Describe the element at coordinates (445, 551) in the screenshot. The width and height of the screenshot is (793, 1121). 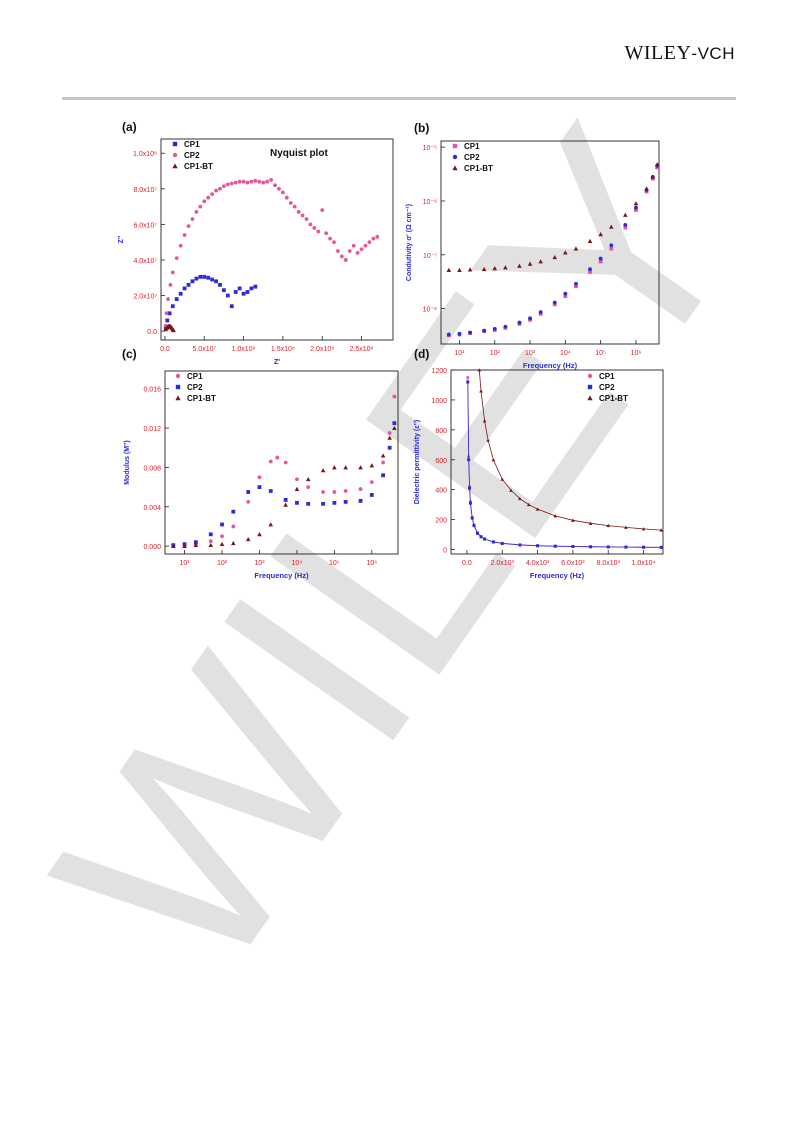
I see `panel-d-ytick-label: 0` at that location.